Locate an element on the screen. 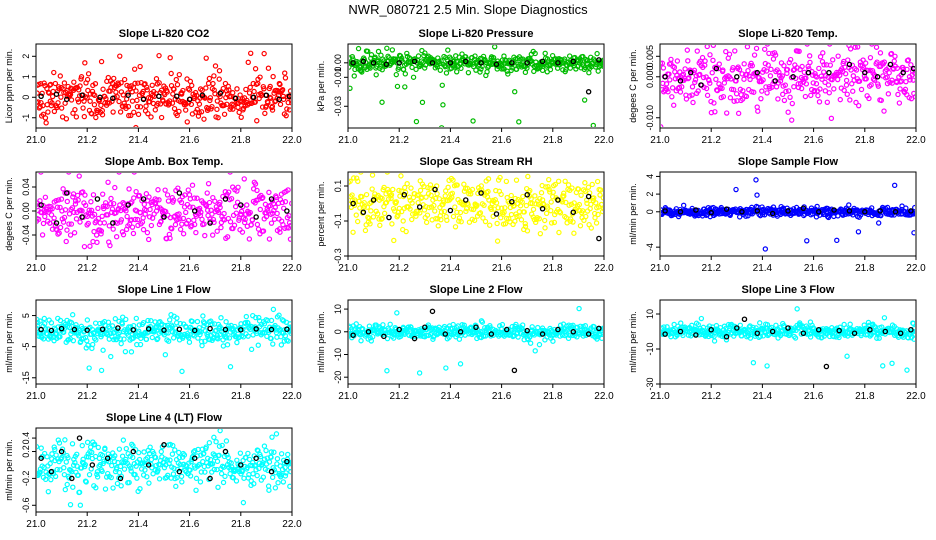 The image size is (936, 540). plot-frame is located at coordinates (164, 214).